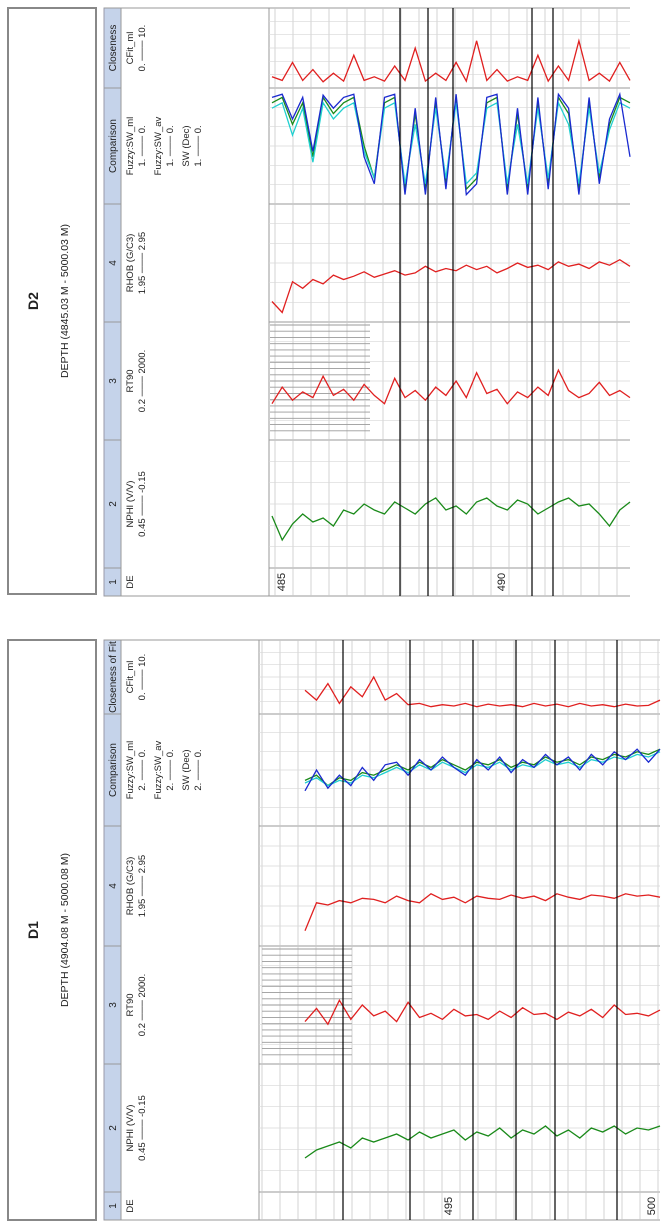 This screenshot has height=1227, width=670. I want to click on curve-sw-ml, so click(482, 767).